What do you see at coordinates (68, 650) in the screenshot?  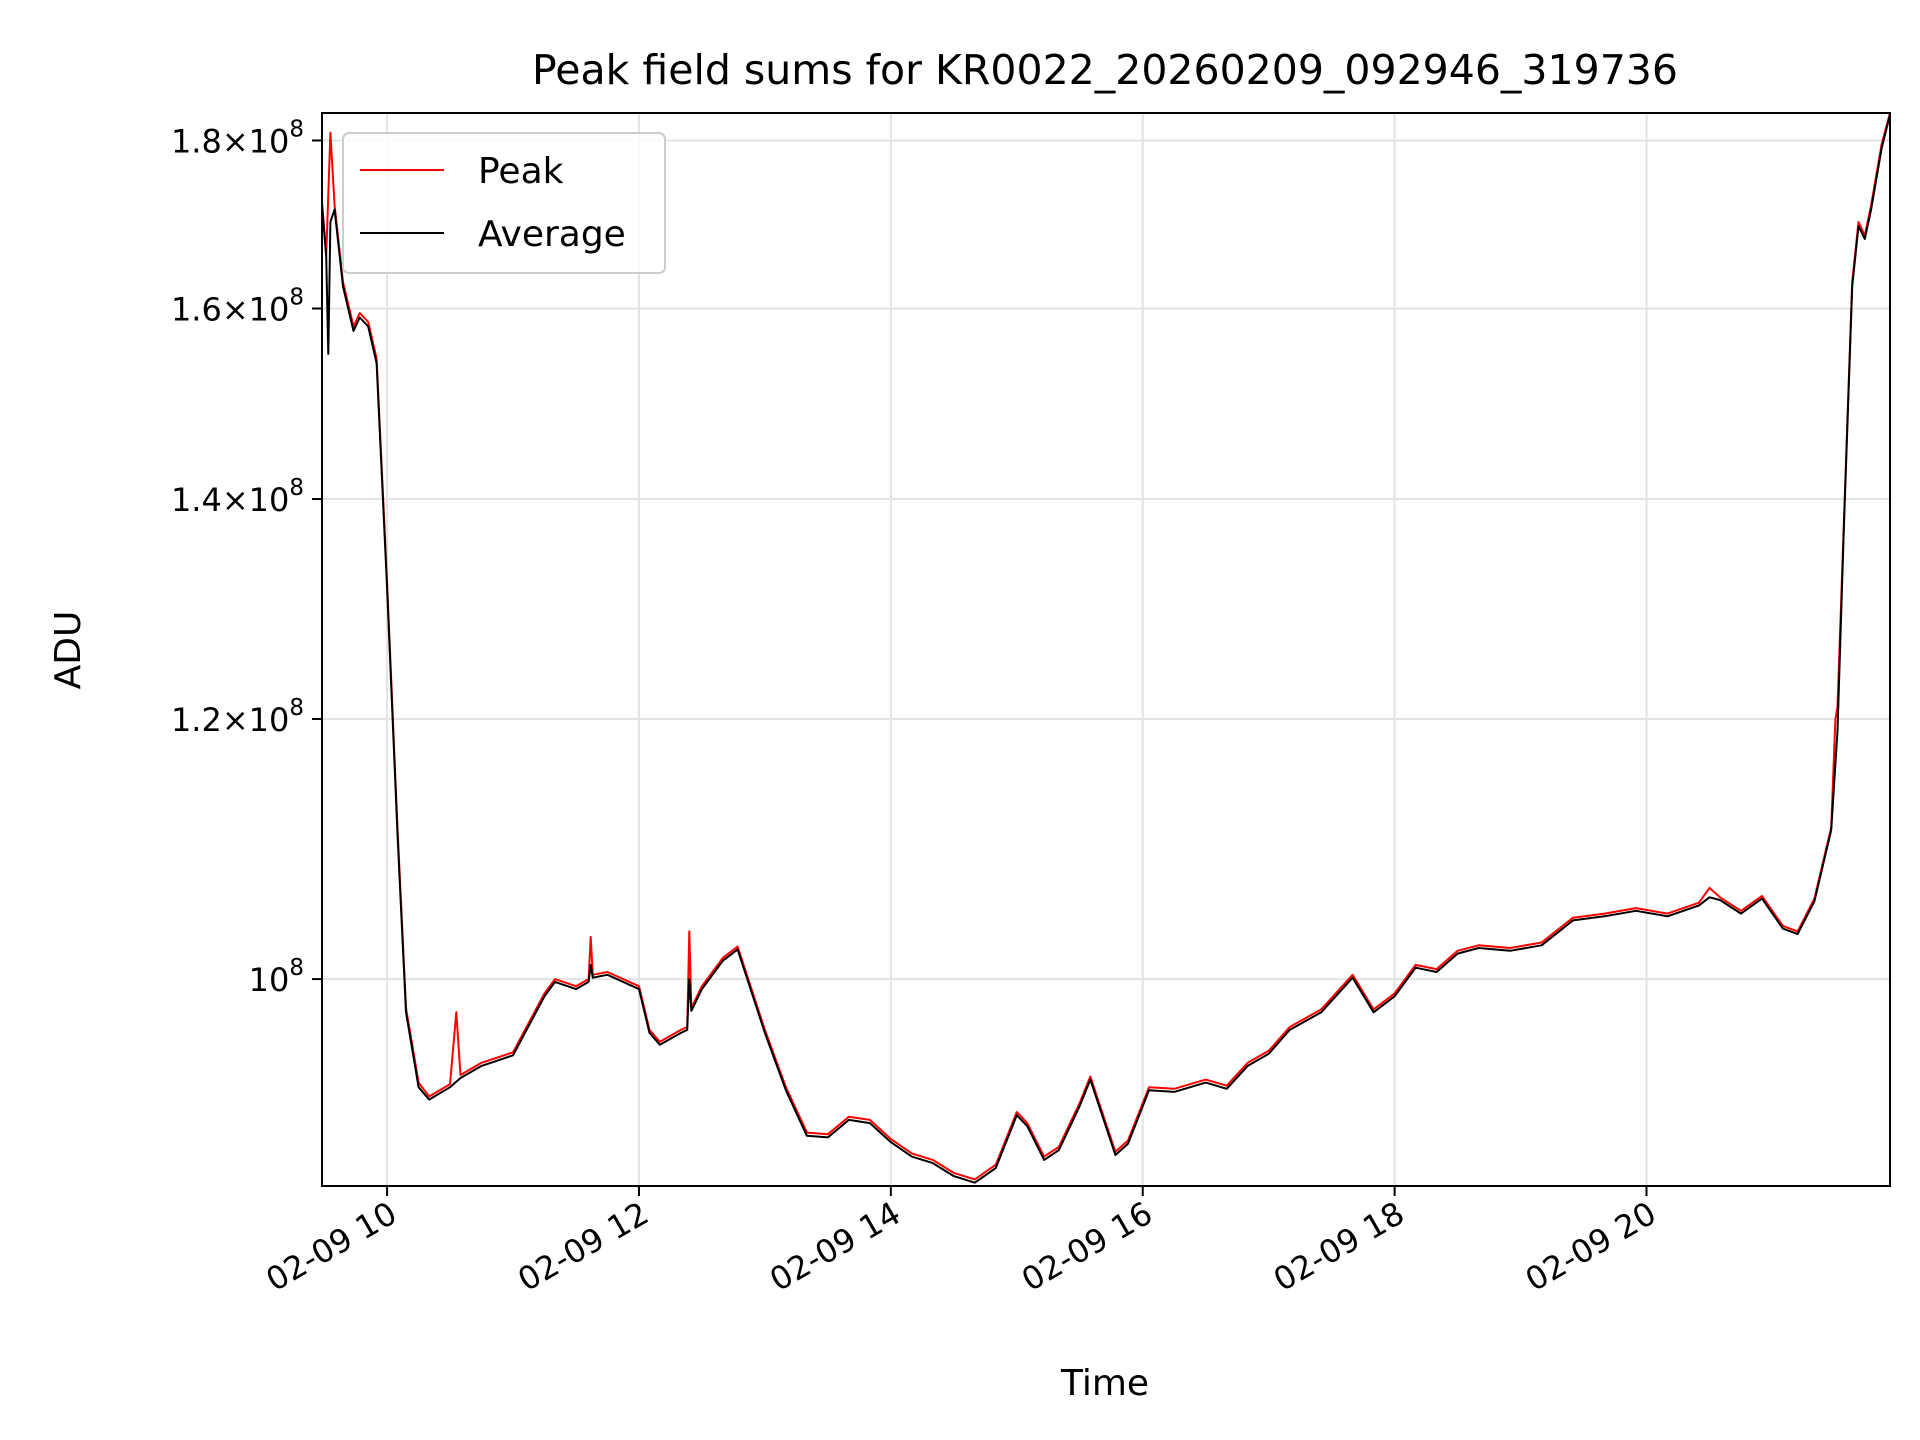 I see `y-axis-title: ADU` at bounding box center [68, 650].